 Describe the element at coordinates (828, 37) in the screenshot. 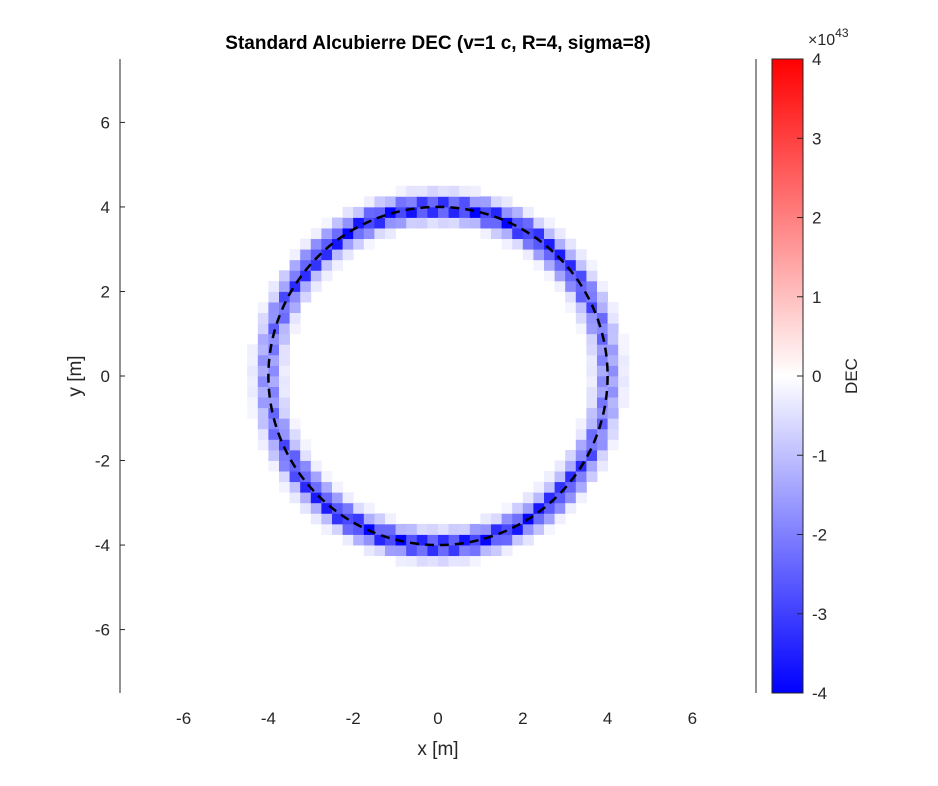

I see `colorbar-exponent: ×1043` at that location.